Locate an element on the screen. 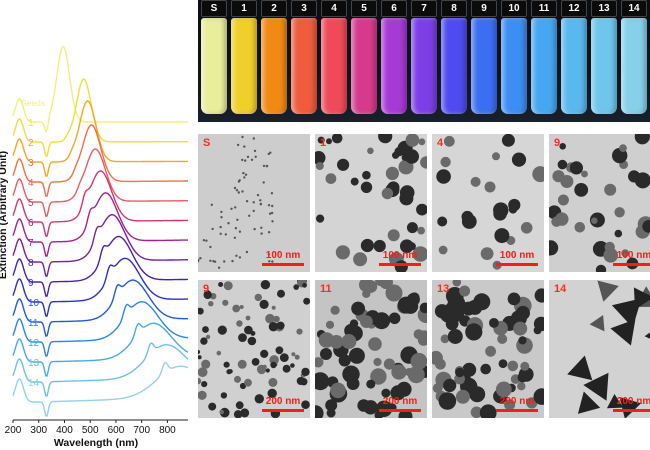 This screenshot has width=650, height=450. x-tick-label: 300 is located at coordinates (38, 430).